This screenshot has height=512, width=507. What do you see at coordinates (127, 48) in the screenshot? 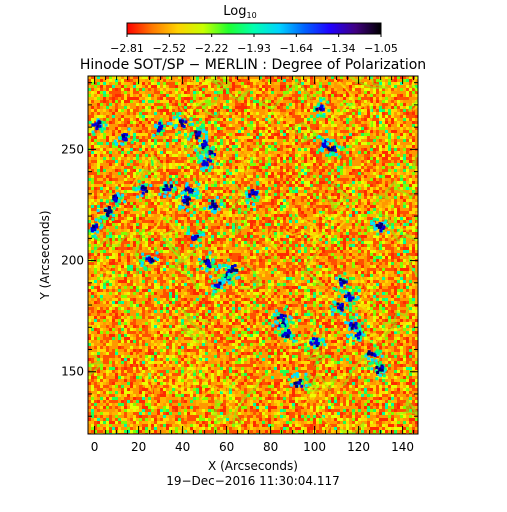
I see `colorbar-tick-label: −2.81` at bounding box center [127, 48].